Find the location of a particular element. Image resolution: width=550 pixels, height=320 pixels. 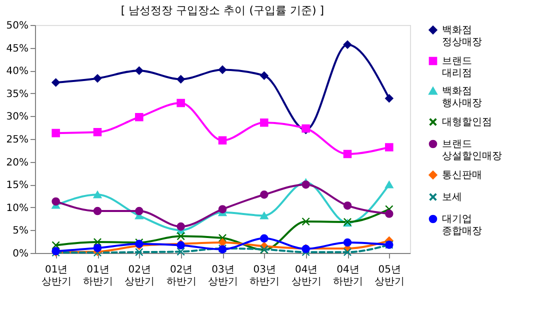

y-tick-label: 45% is located at coordinates (17, 48).